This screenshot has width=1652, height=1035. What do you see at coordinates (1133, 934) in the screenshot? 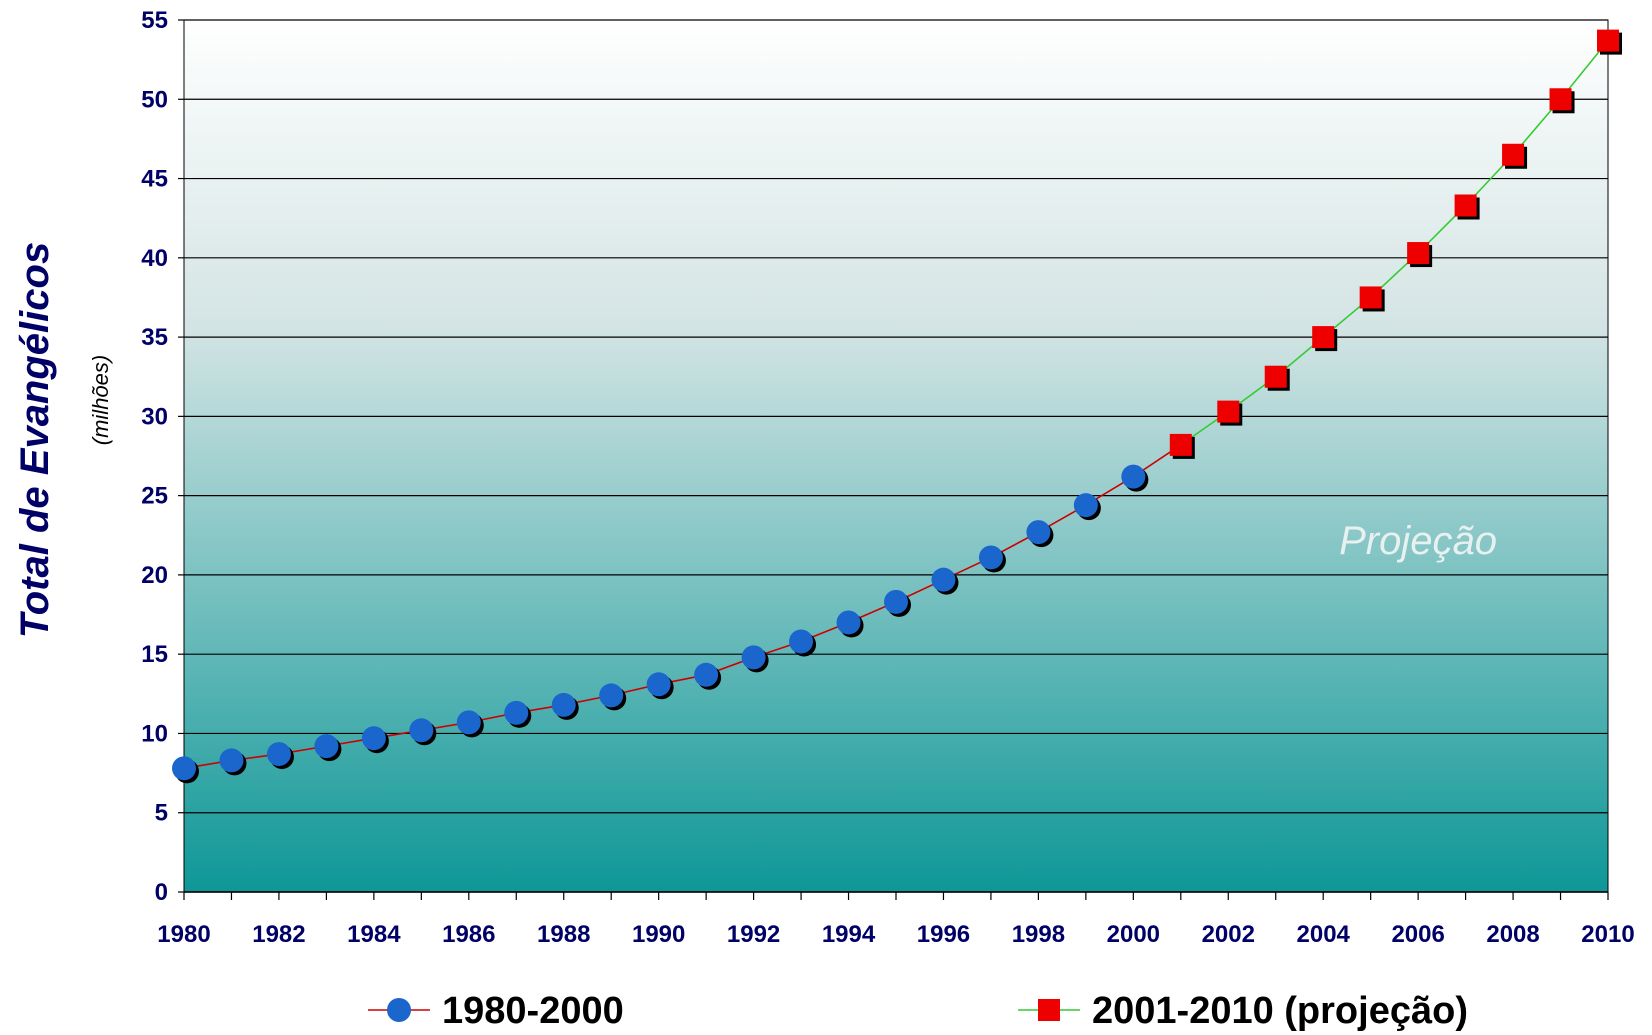
I see `x-tick-label-2000: 2000` at bounding box center [1133, 934].